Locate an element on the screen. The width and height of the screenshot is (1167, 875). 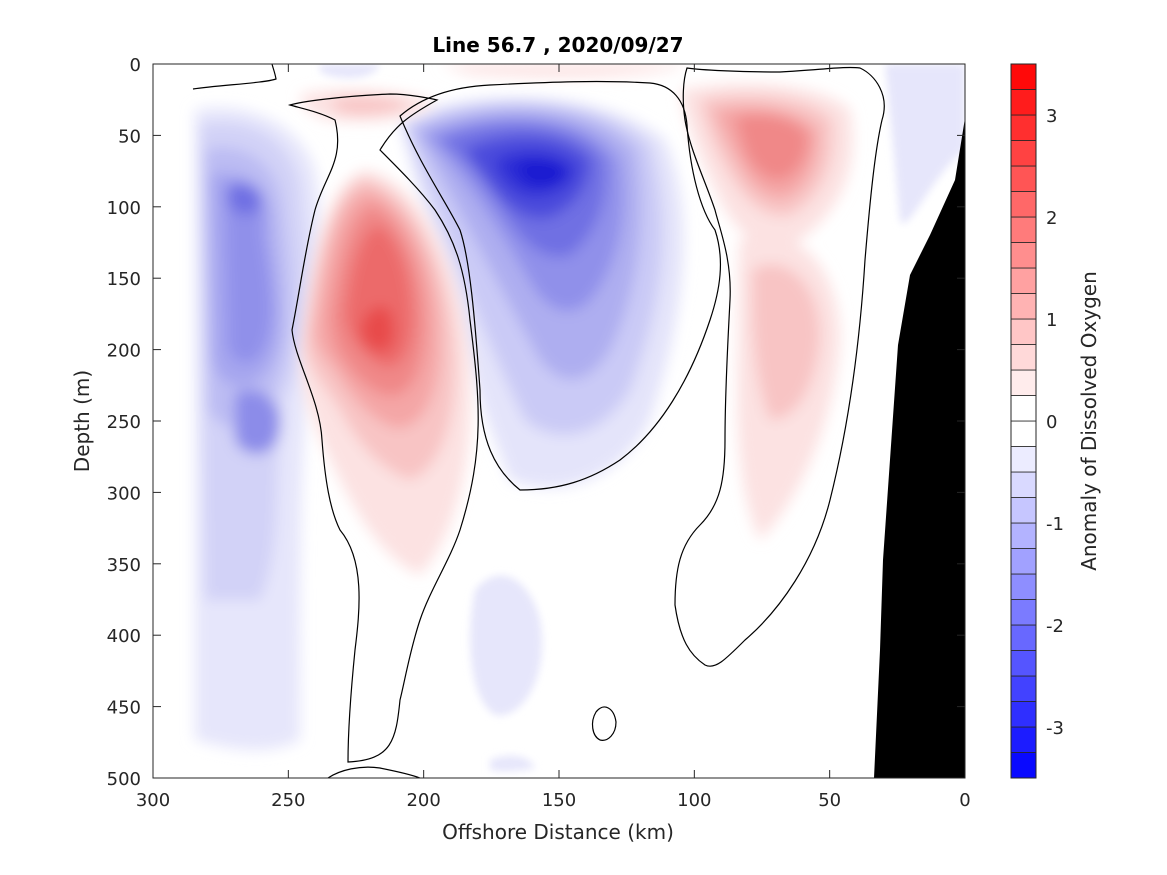
y-tick-label-100: 100 is located at coordinates (124, 208).